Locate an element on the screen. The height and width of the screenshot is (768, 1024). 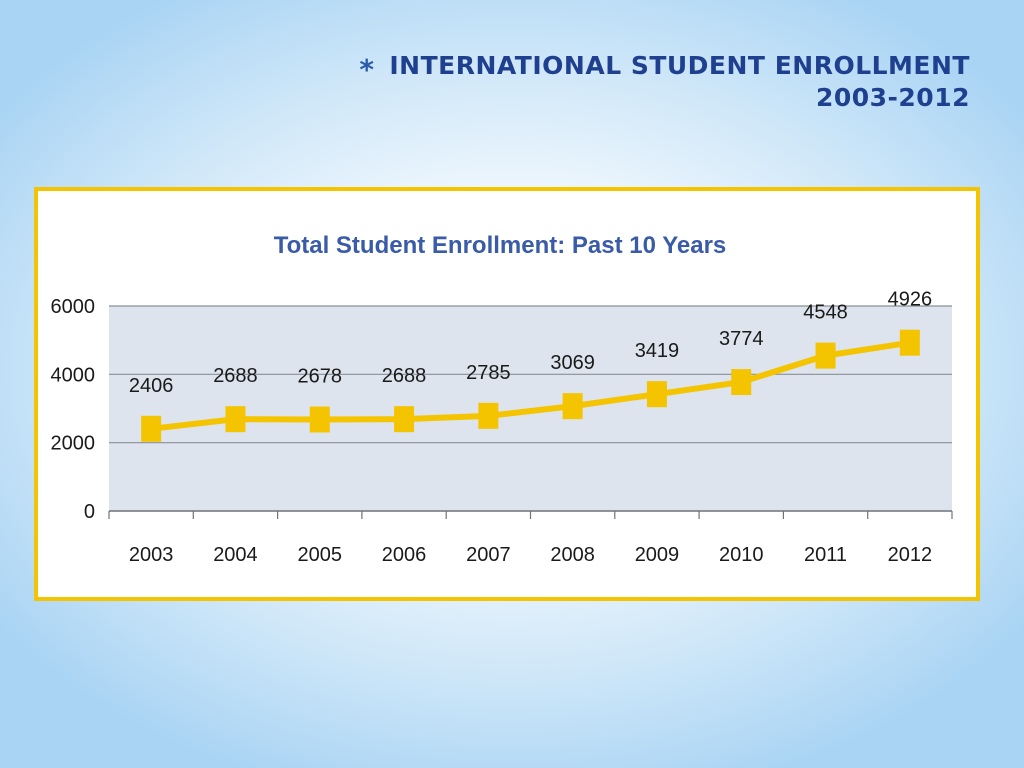
data-label: 4548 is located at coordinates (825, 313).